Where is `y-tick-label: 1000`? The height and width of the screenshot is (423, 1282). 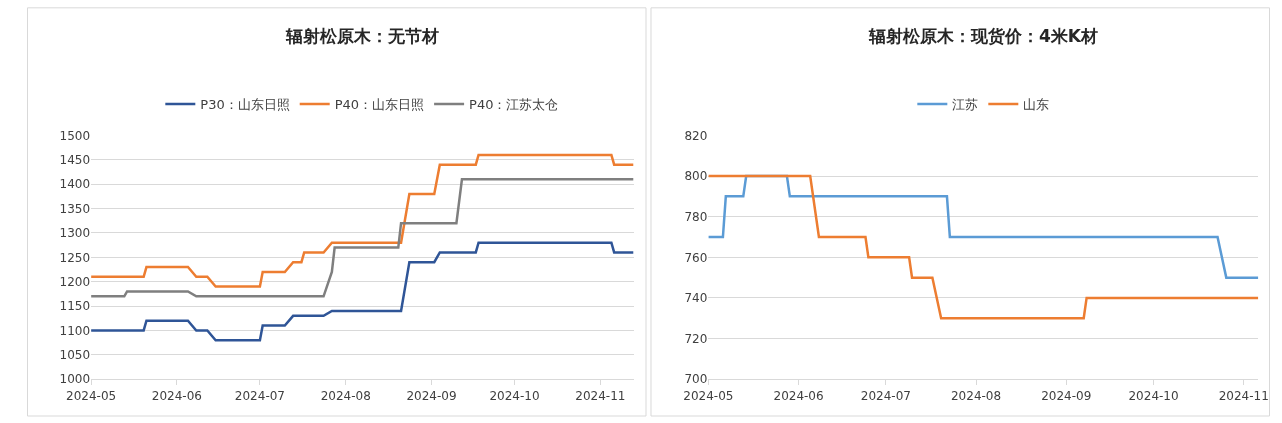
y-tick-label: 1000 is located at coordinates (75, 379).